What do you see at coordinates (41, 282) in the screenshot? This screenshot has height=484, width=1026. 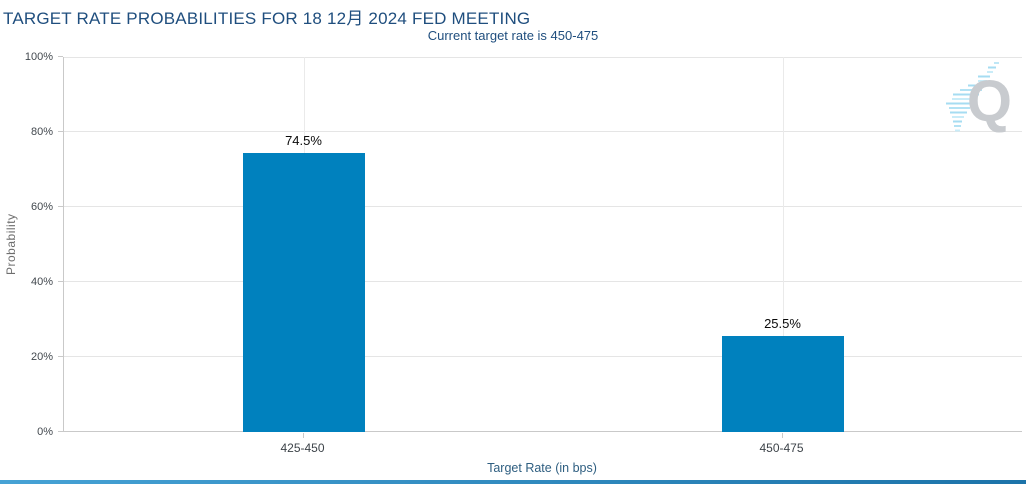 I see `ytick-label: 40%` at bounding box center [41, 282].